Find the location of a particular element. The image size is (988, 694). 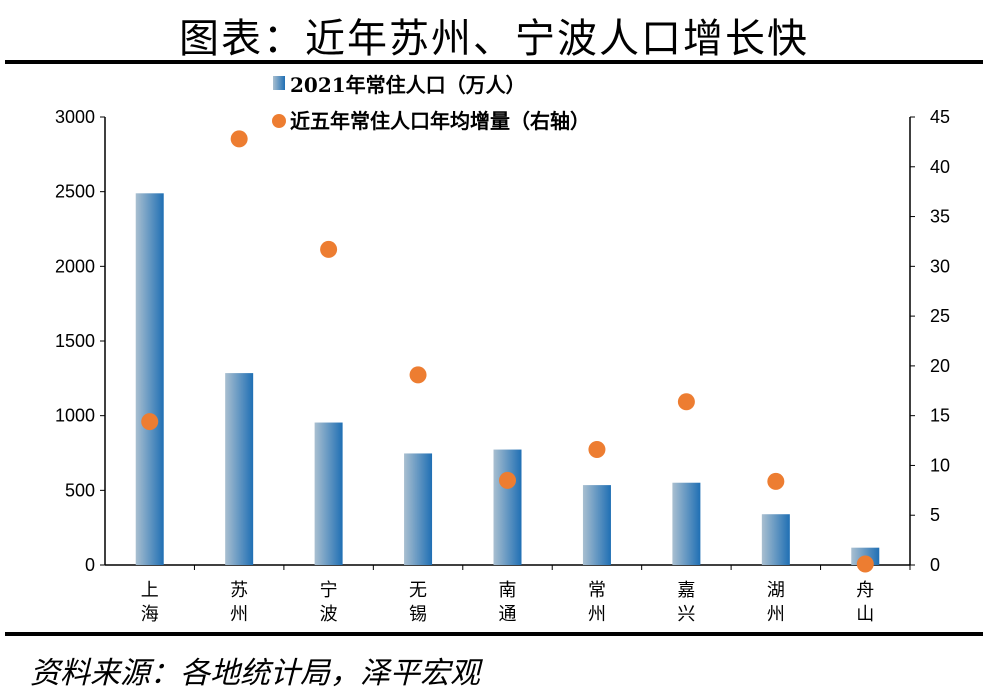

right-tick-label: 20 is located at coordinates (940, 366).